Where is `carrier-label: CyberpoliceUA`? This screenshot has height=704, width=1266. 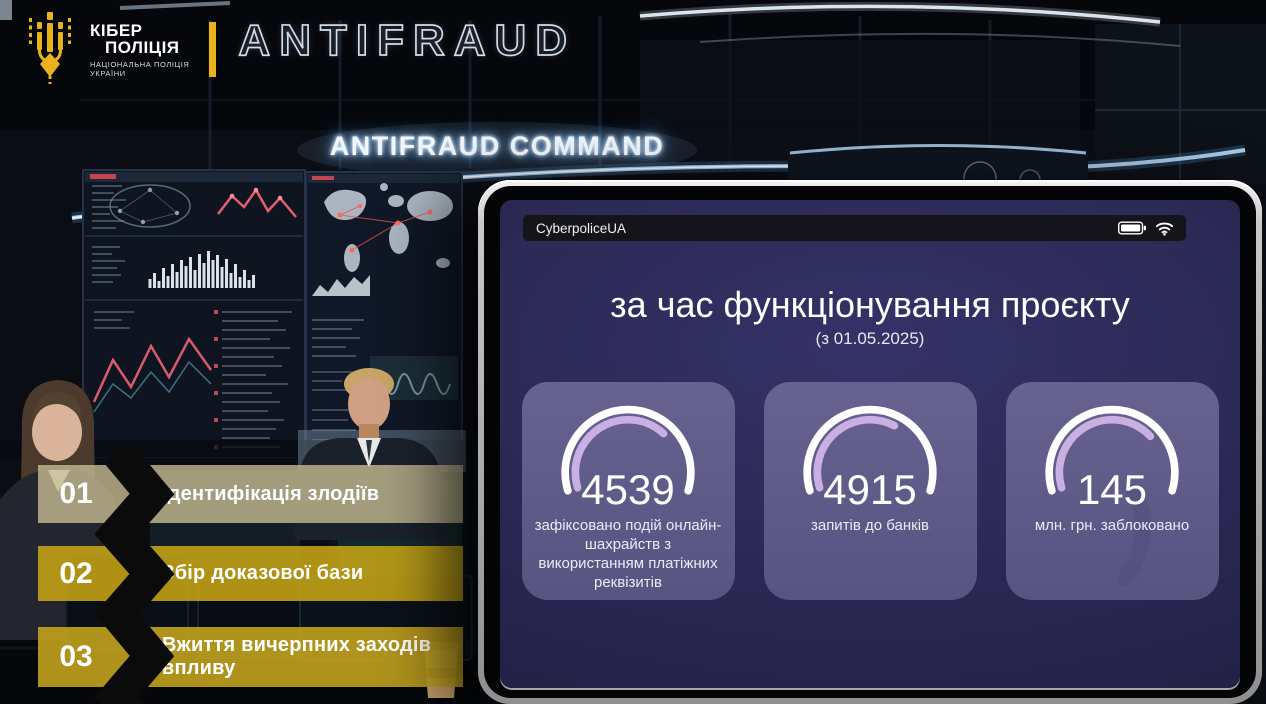
carrier-label: CyberpoliceUA is located at coordinates (581, 228).